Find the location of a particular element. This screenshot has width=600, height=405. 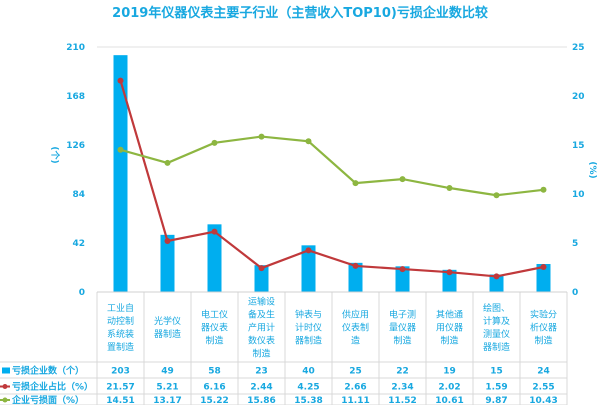

category-label: 钟表与 is located at coordinates (308, 315).